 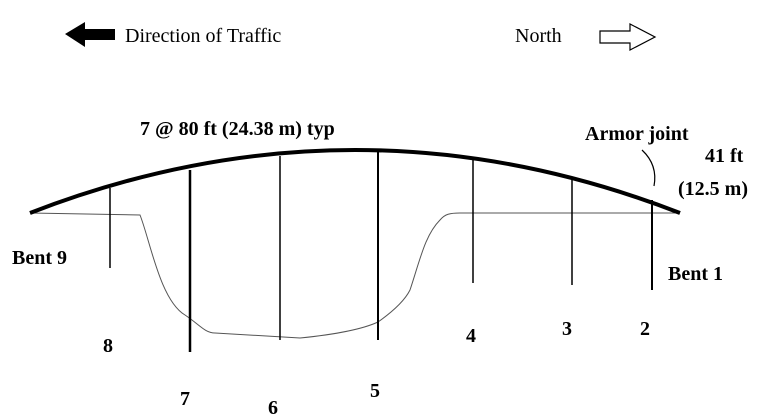 What do you see at coordinates (713, 189) in the screenshot?
I see `height-meters: (12.5 m)` at bounding box center [713, 189].